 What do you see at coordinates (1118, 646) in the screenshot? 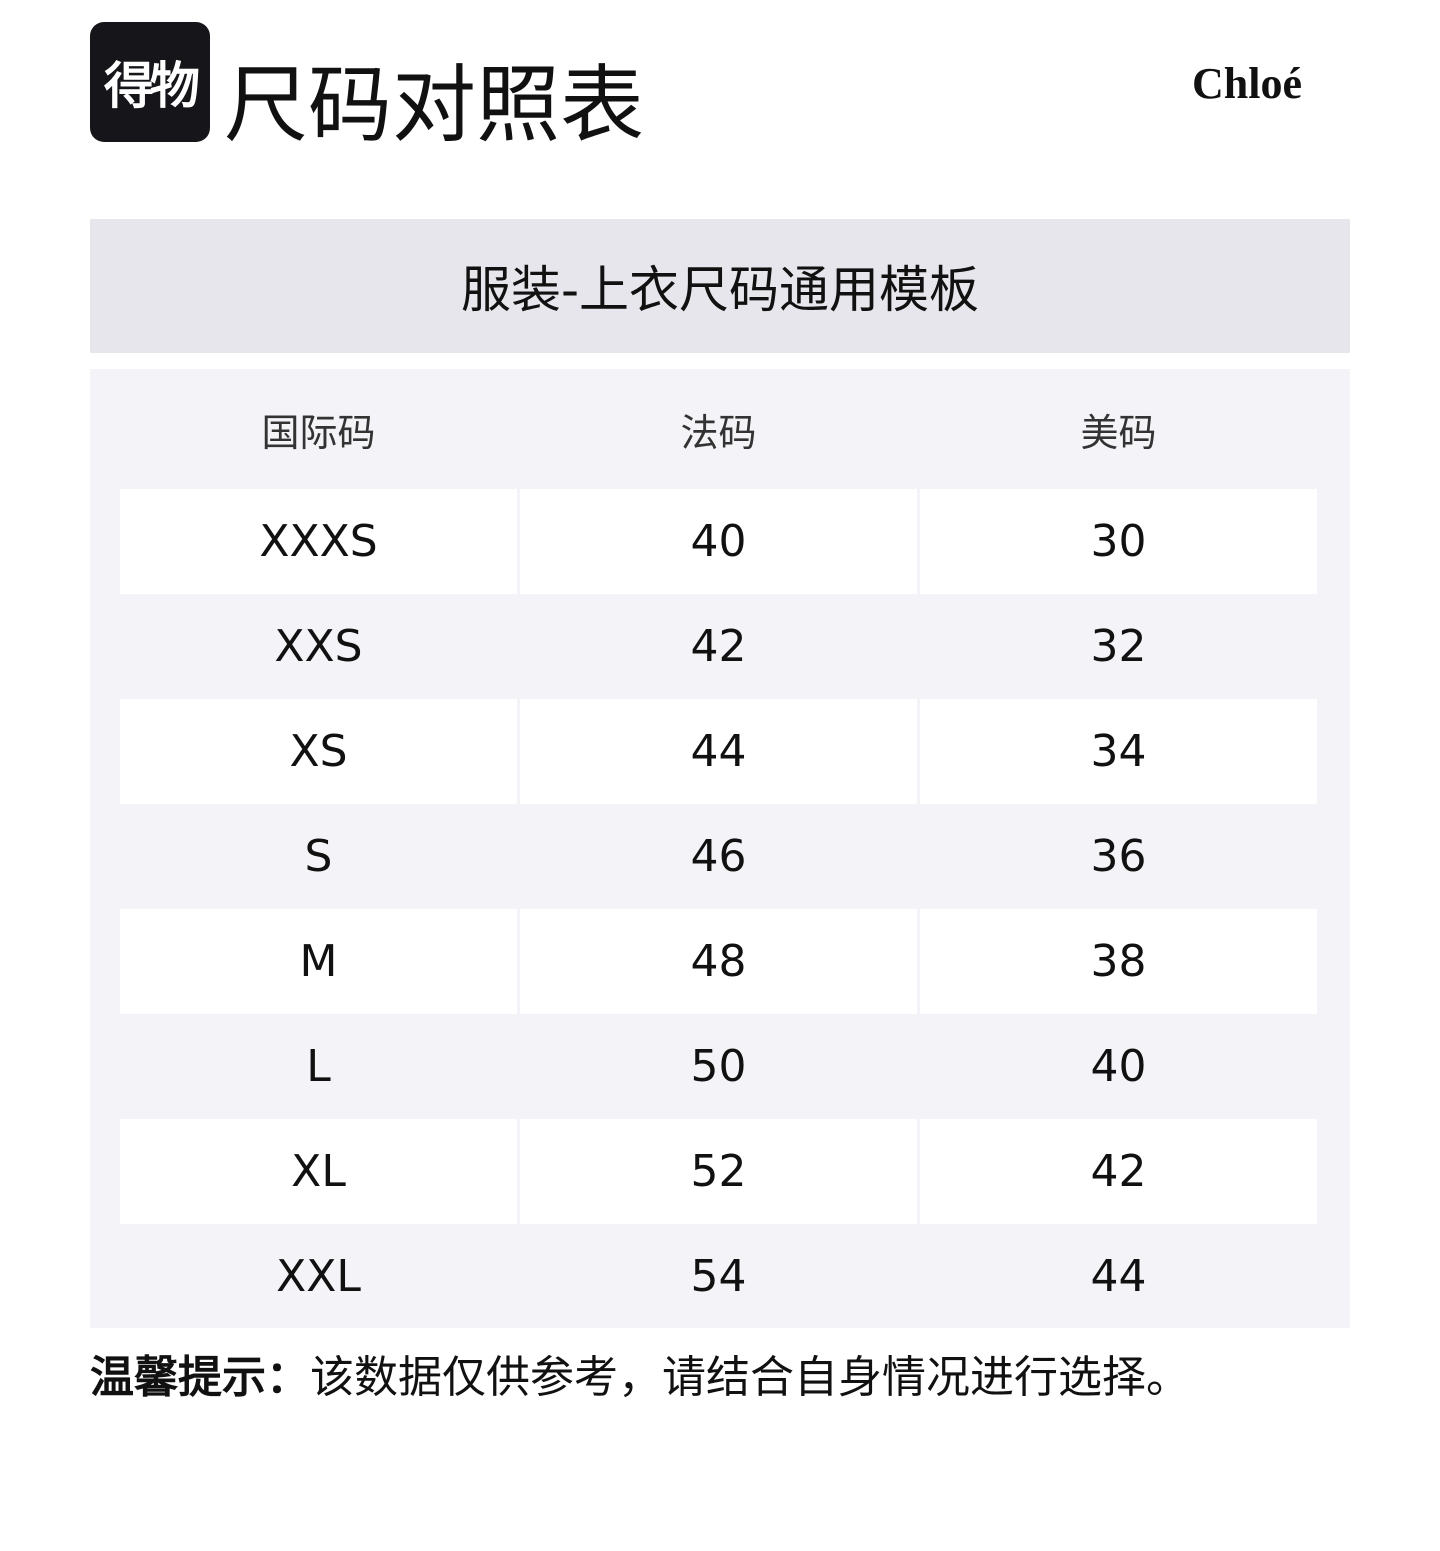
I see `table-cell: 32` at bounding box center [1118, 646].